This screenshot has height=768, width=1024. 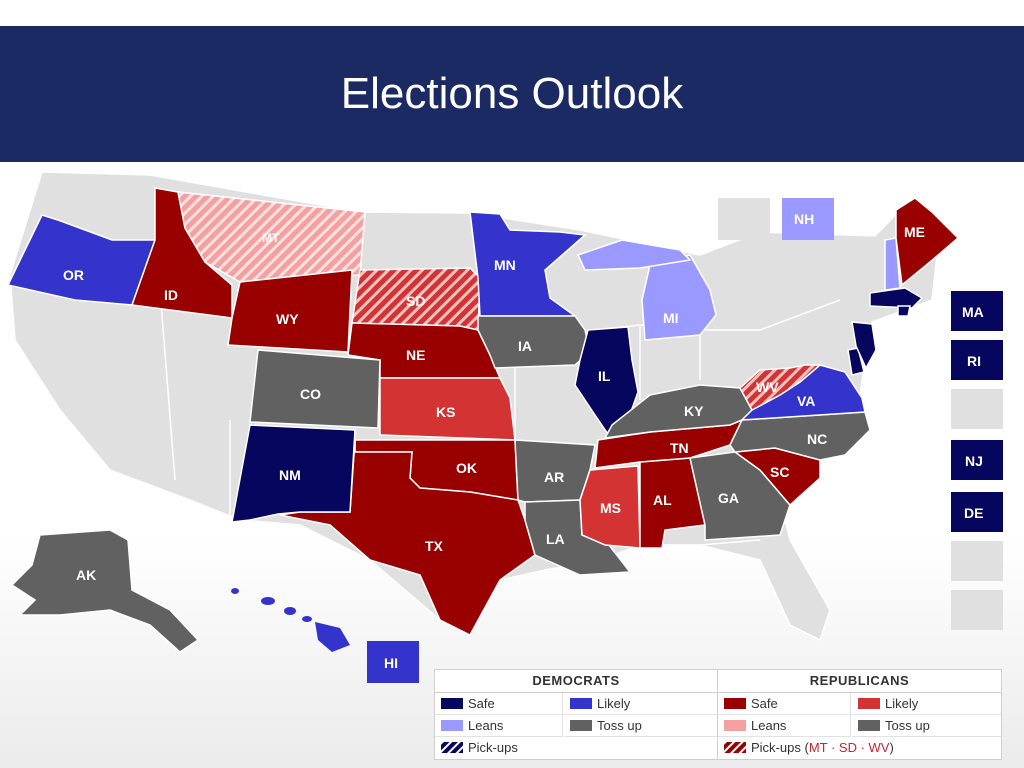 What do you see at coordinates (614, 703) in the screenshot?
I see `legend-dem-likely-label: Likely` at bounding box center [614, 703].